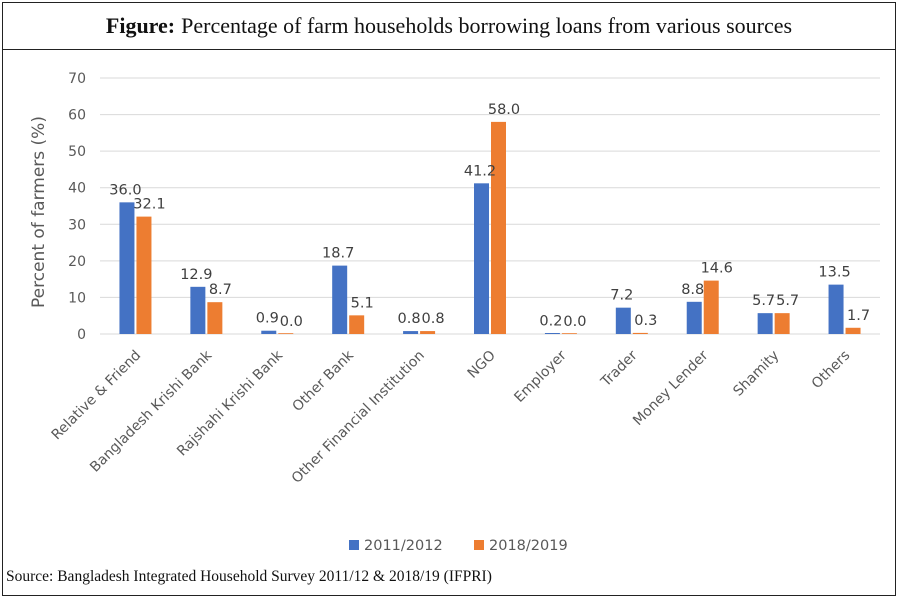 The width and height of the screenshot is (900, 600). Describe the element at coordinates (77, 207) in the screenshot. I see `y-axis-ticks: 0 10 20 30 40 50 60 70` at that location.